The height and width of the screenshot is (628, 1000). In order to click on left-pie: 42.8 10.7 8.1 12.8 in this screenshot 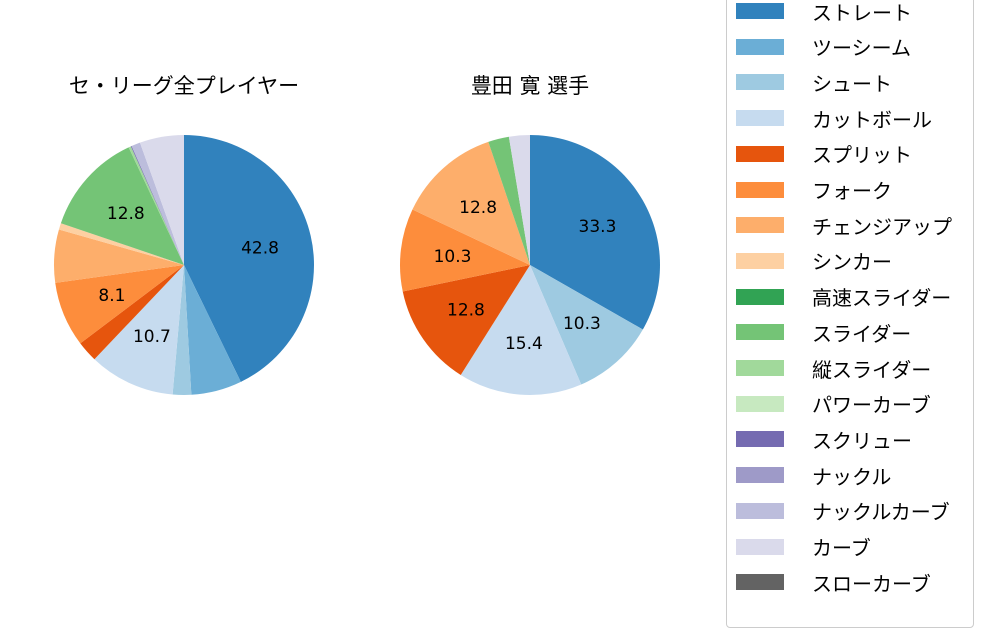, I will do `click(184, 265)`.